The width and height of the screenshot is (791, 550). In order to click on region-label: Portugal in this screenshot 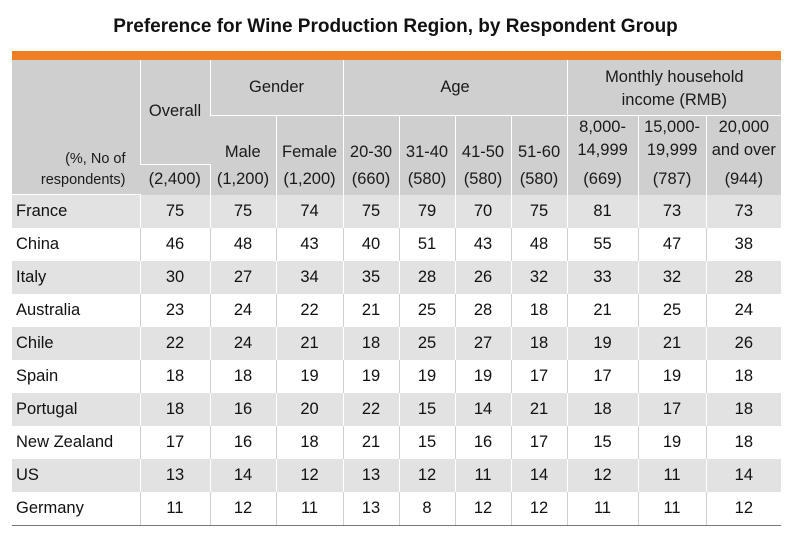, I will do `click(76, 409)`.